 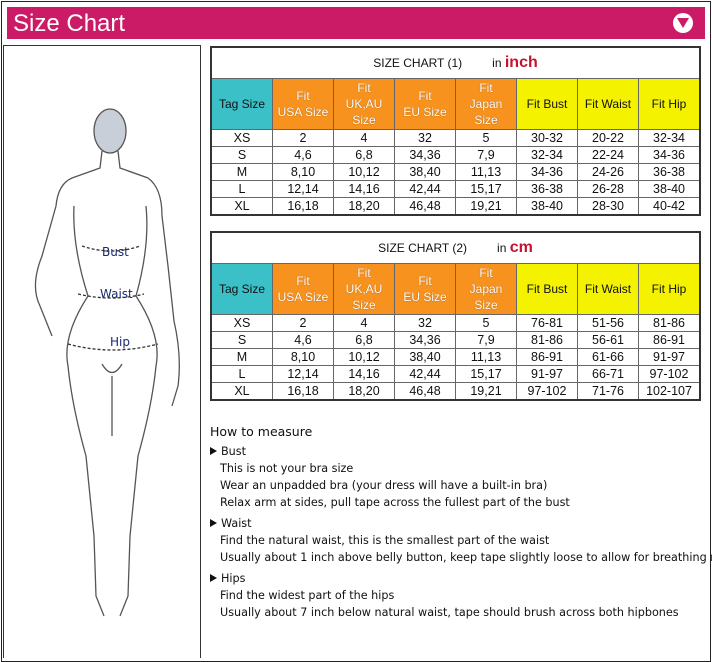 I want to click on hip-label: Hip, so click(x=120, y=342).